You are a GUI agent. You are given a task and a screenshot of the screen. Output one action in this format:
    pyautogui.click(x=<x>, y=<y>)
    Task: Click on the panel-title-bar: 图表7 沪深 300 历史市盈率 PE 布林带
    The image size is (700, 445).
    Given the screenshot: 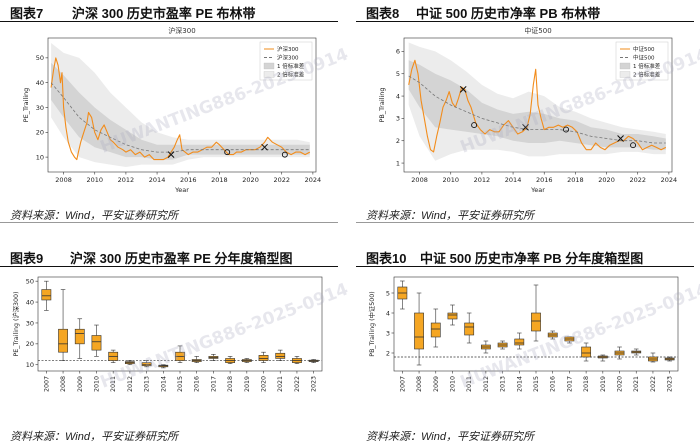 What is the action you would take?
    pyautogui.click(x=169, y=11)
    